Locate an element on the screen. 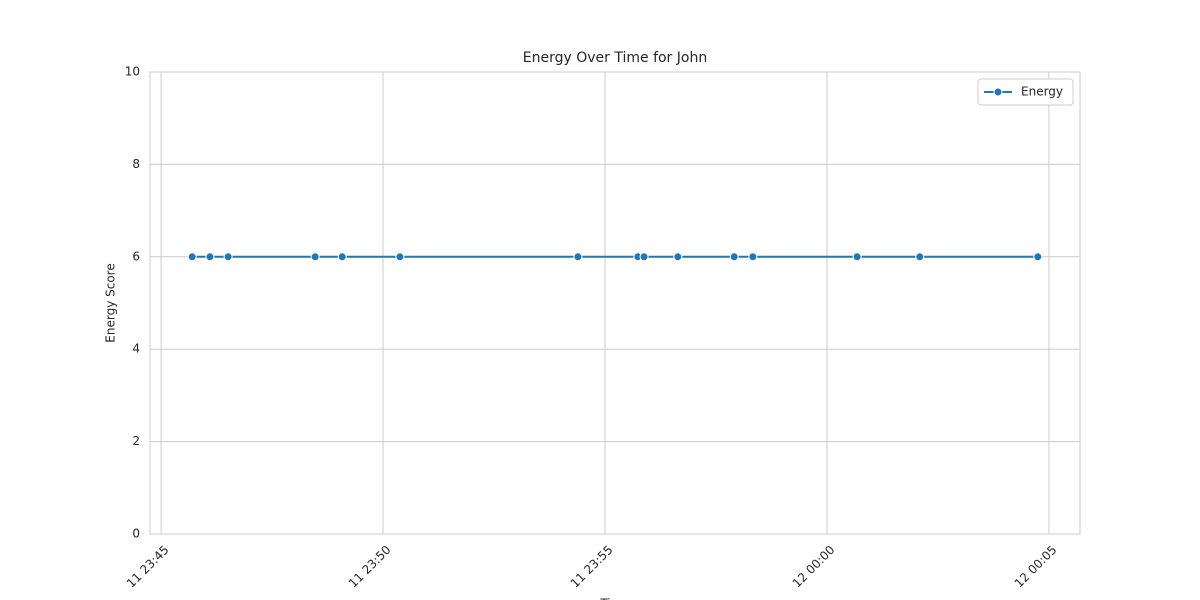 The image size is (1200, 600). legend-label: Energy is located at coordinates (1042, 92).